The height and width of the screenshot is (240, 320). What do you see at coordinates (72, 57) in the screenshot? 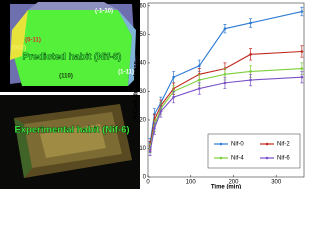
I see `caption: Predicted habit (Nif-6)` at bounding box center [72, 57].